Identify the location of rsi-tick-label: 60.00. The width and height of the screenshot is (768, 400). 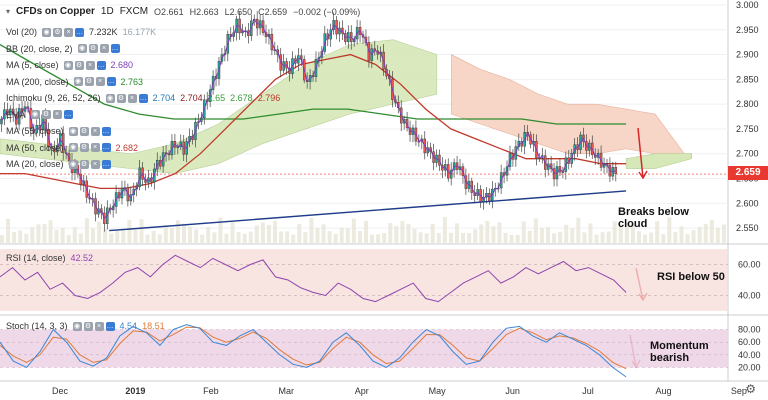
(749, 265).